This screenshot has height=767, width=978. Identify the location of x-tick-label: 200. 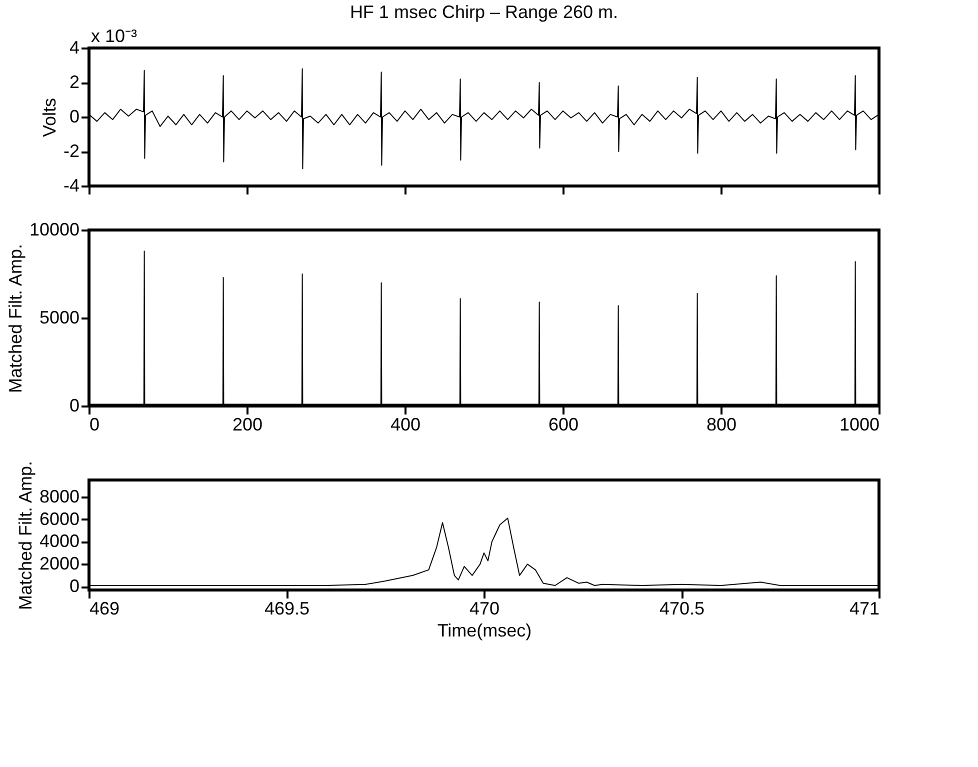
(247, 424).